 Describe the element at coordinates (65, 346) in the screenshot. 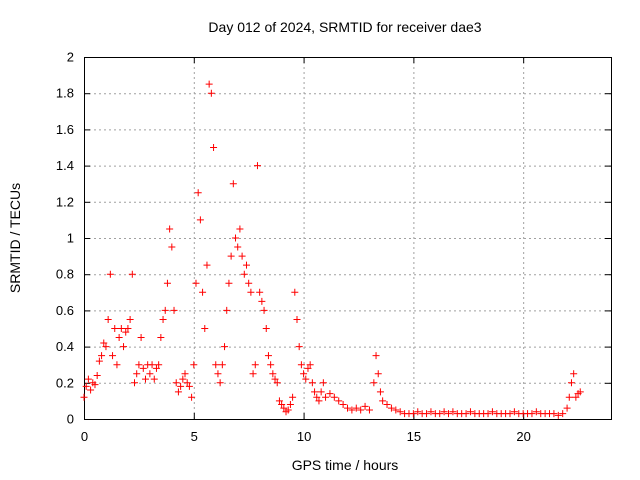

I see `y-tick-label: 0.4` at that location.